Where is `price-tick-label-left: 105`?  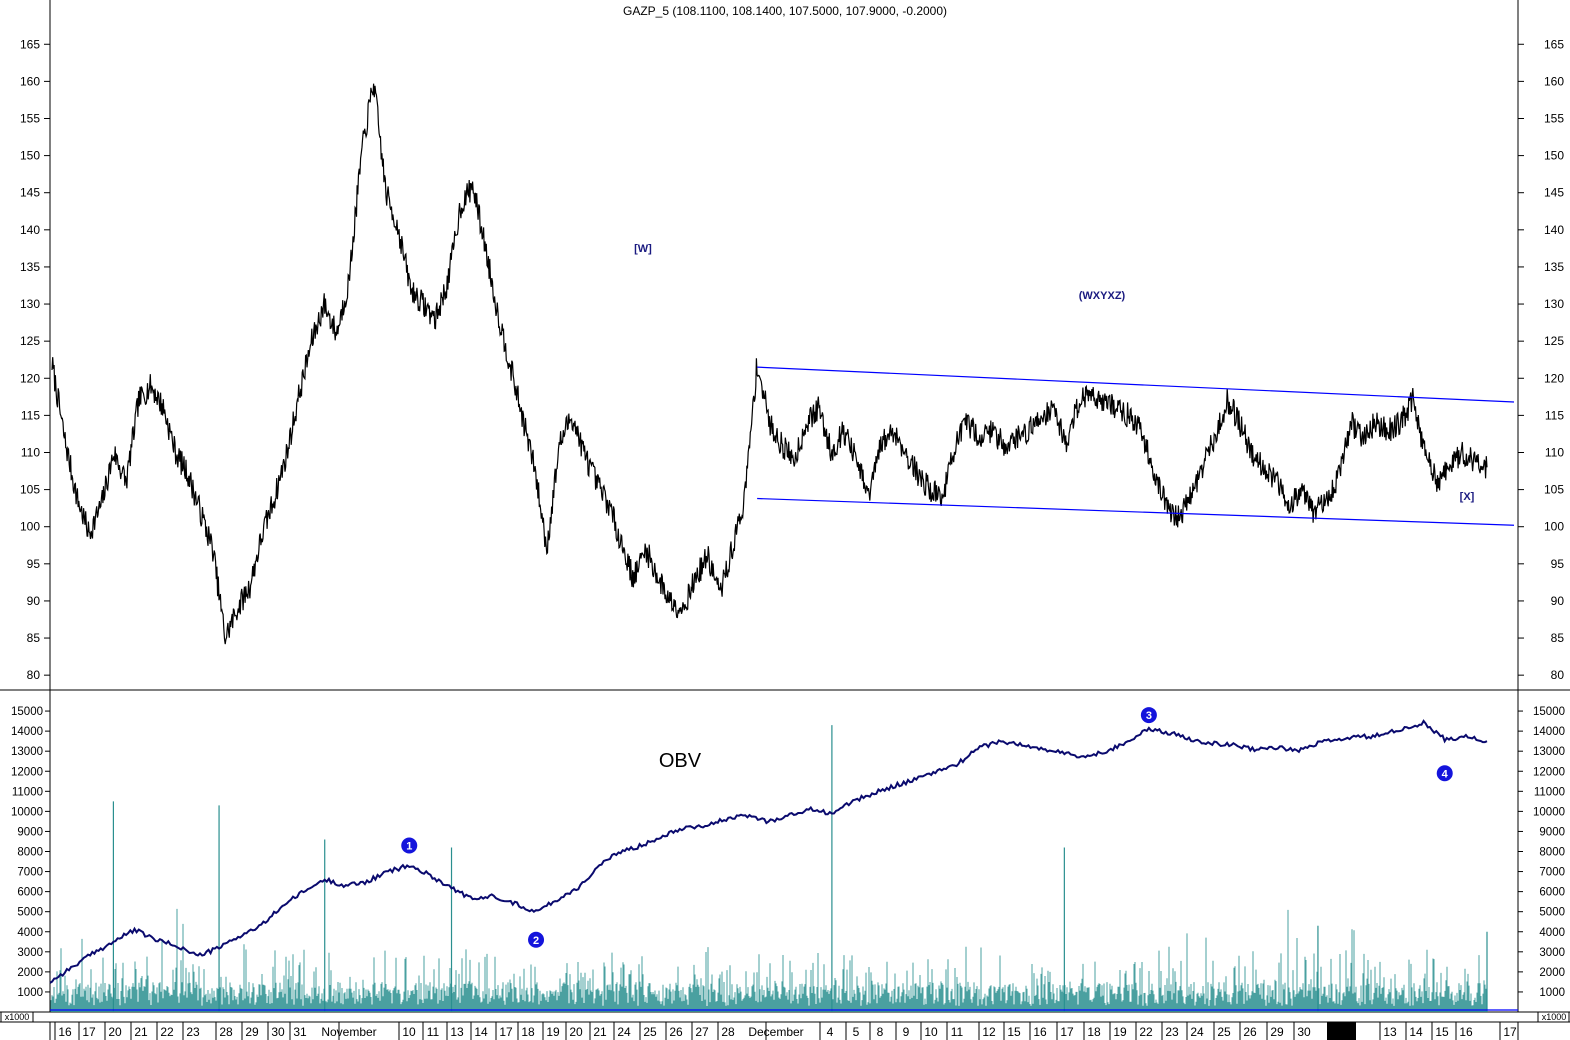
price-tick-label-left: 105 is located at coordinates (30, 490).